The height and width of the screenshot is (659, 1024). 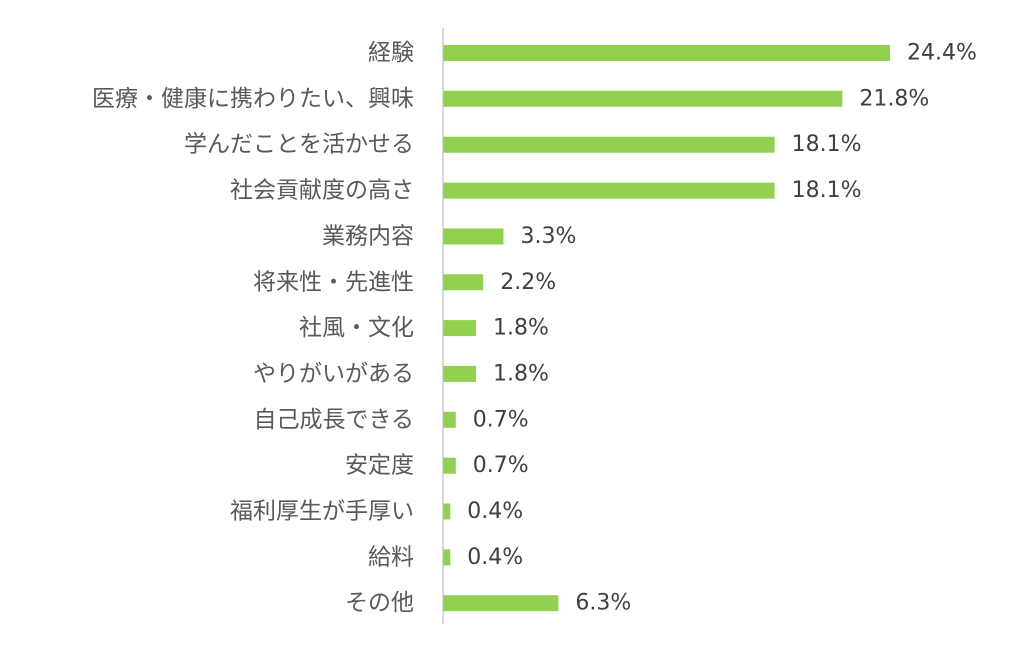 I want to click on value-label: 24.4%, so click(x=942, y=53).